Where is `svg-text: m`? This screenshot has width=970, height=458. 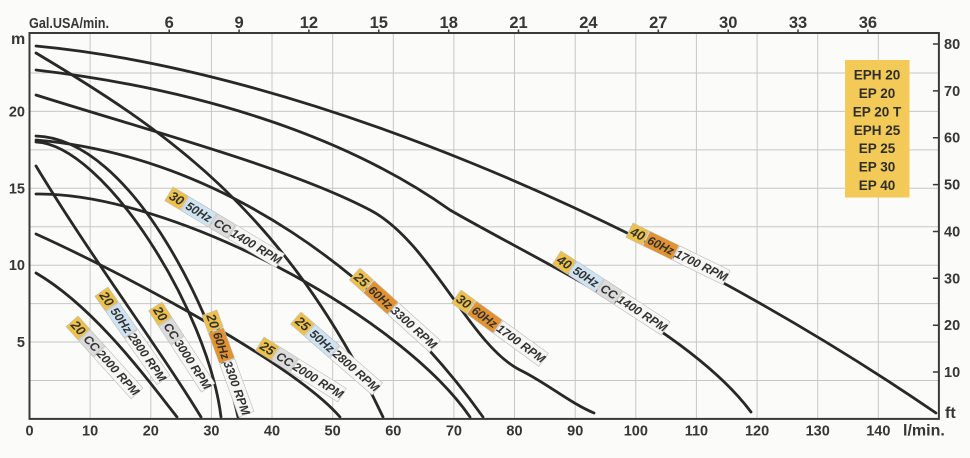 svg-text: m is located at coordinates (18, 39).